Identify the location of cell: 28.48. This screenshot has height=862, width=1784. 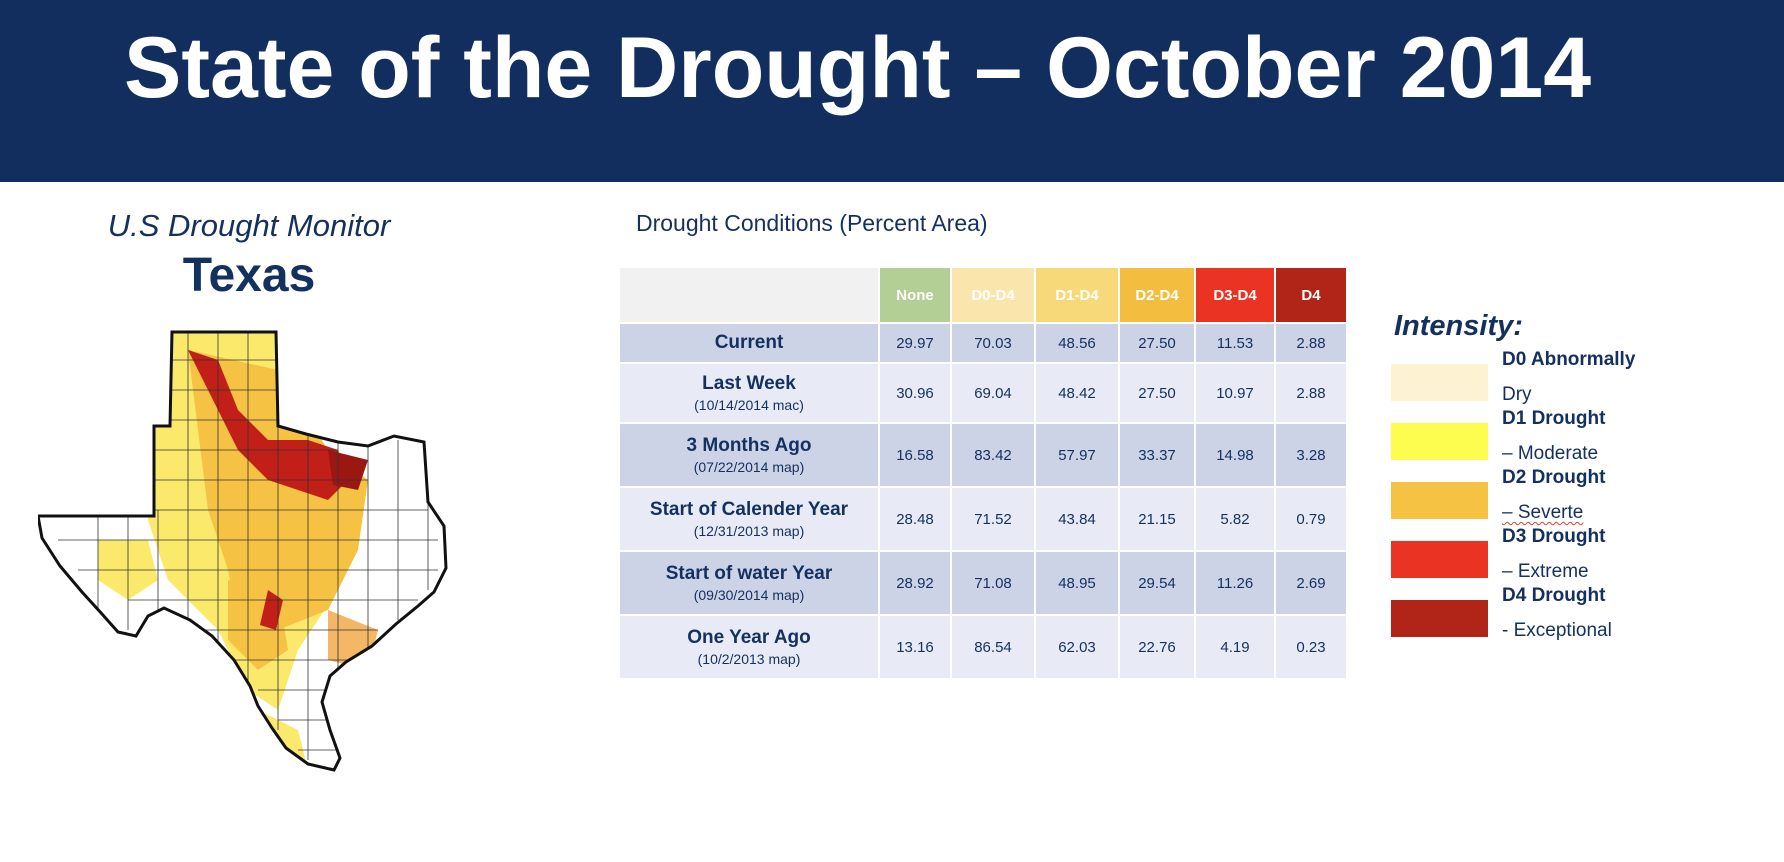
(915, 519).